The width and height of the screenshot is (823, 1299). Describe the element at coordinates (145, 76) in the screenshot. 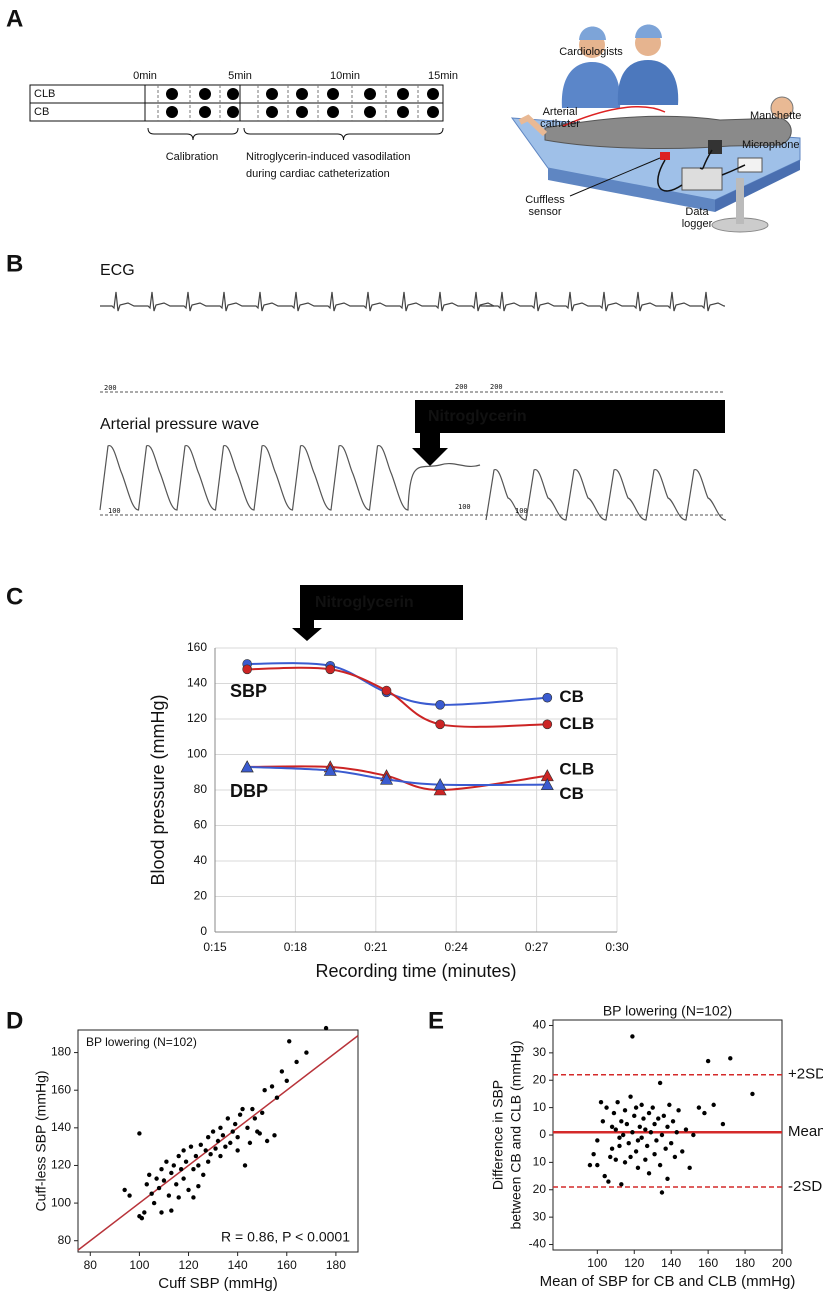

I see `timeline-time: 0min` at that location.